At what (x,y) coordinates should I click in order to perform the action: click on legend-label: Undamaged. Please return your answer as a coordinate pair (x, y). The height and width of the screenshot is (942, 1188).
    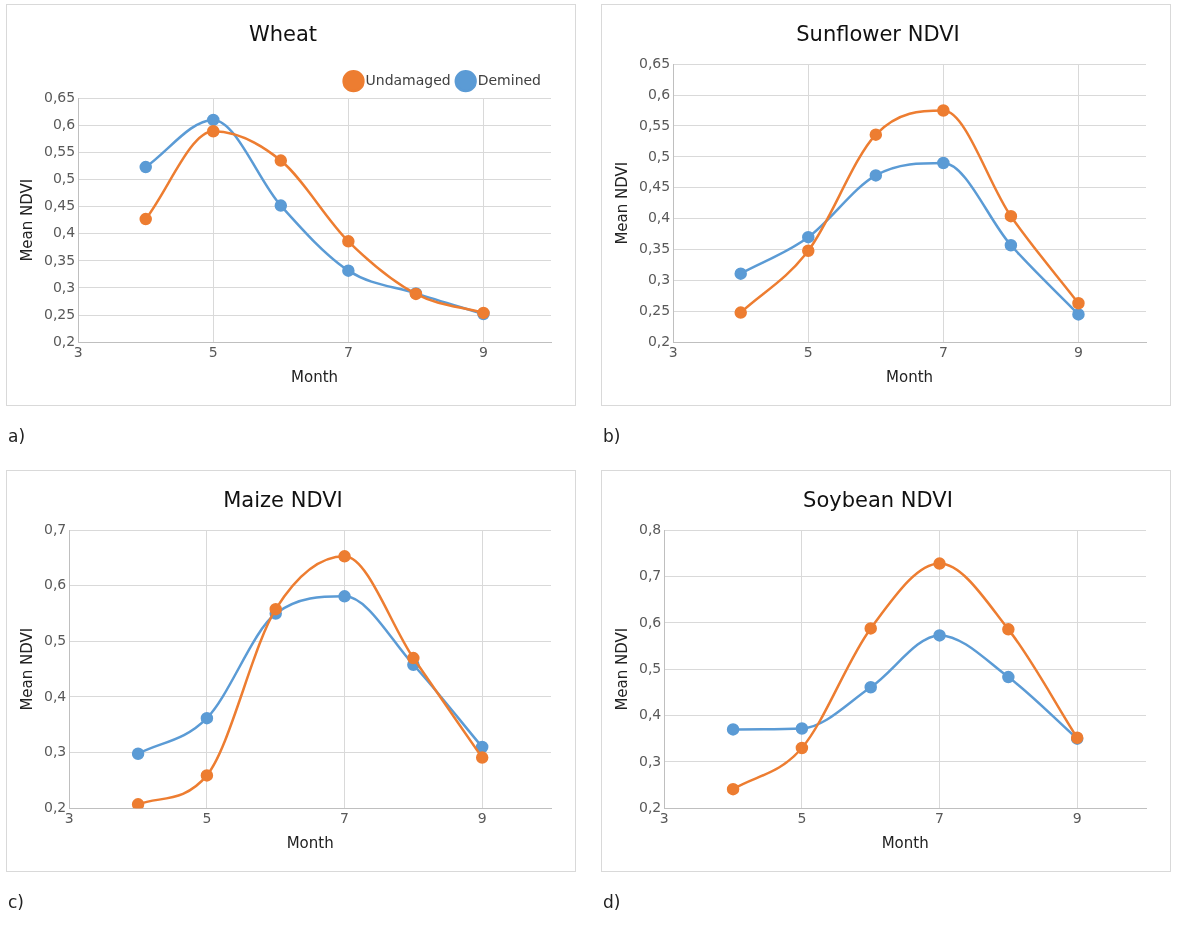
    Looking at the image, I should click on (408, 79).